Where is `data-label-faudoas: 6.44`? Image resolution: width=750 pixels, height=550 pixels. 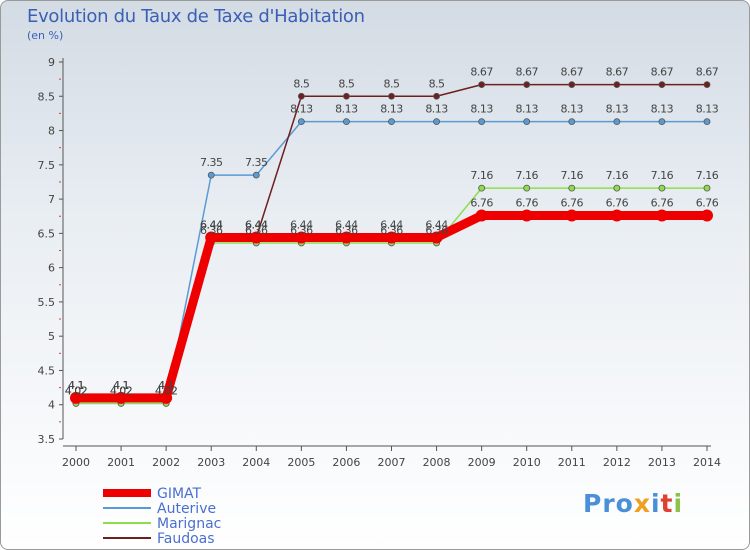
data-label-faudoas: 6.44 is located at coordinates (211, 224).